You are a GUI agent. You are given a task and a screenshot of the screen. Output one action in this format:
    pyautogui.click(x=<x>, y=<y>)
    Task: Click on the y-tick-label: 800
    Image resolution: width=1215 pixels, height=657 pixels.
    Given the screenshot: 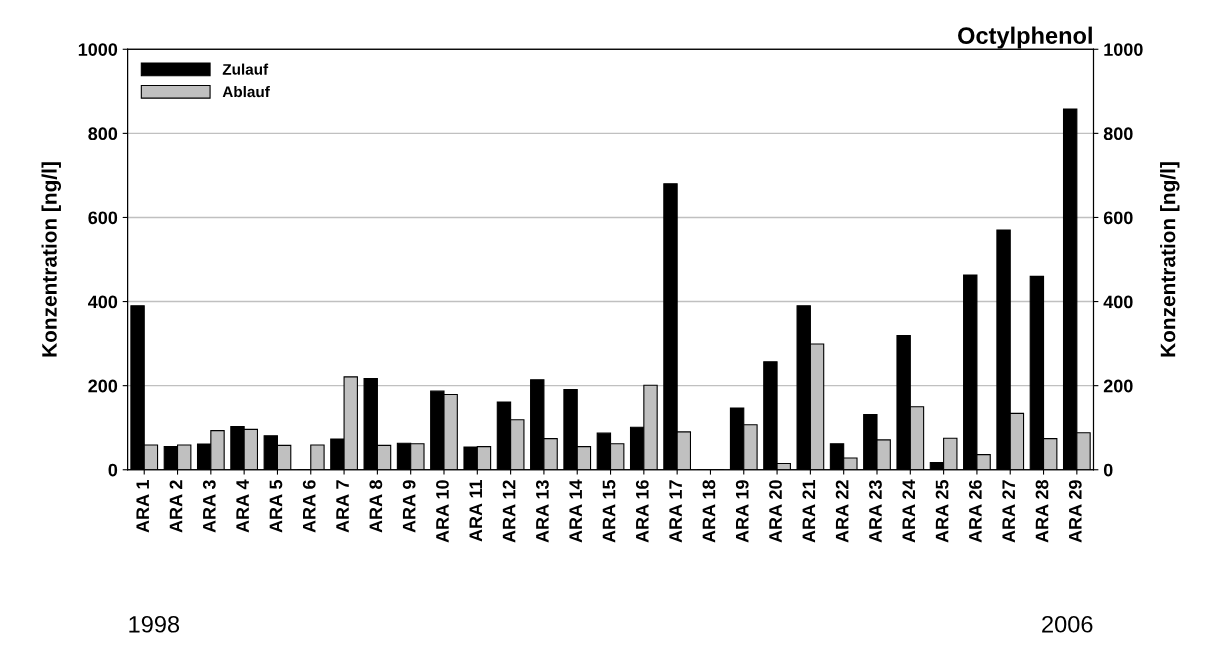 What is the action you would take?
    pyautogui.click(x=103, y=134)
    